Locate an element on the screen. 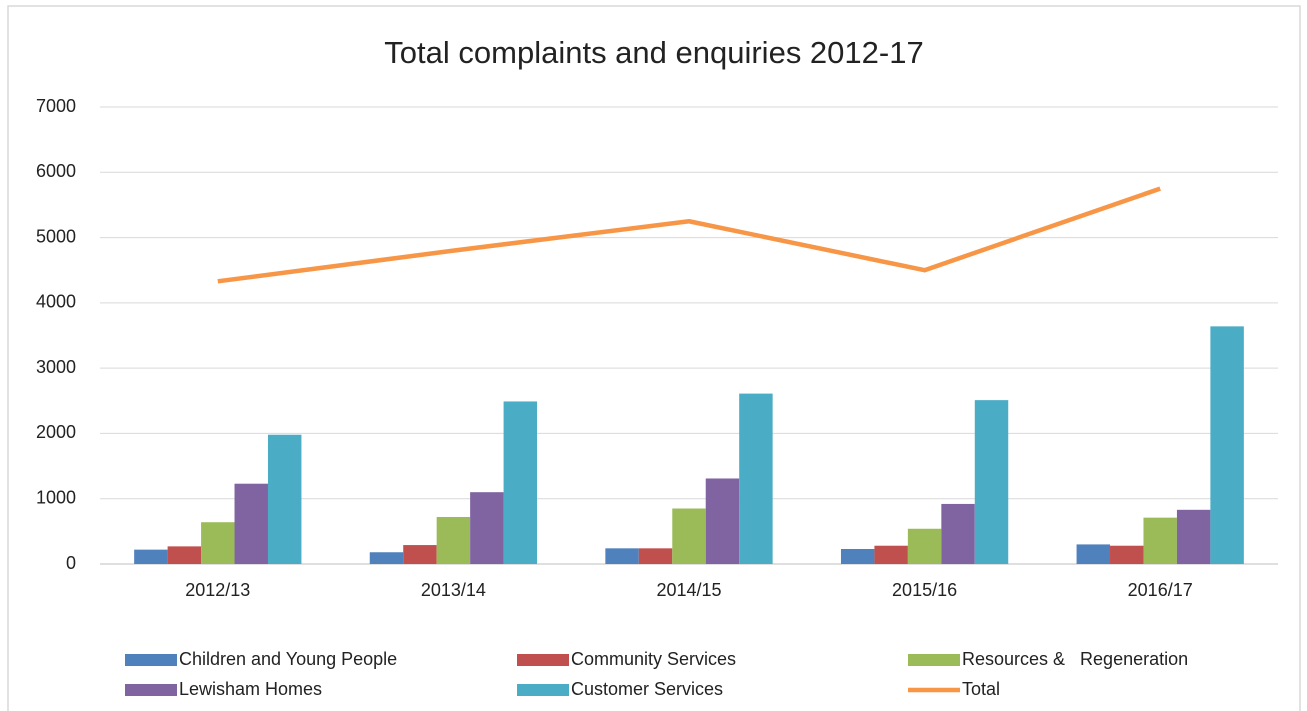 This screenshot has height=711, width=1307. y-tick-label: 5000 is located at coordinates (56, 236).